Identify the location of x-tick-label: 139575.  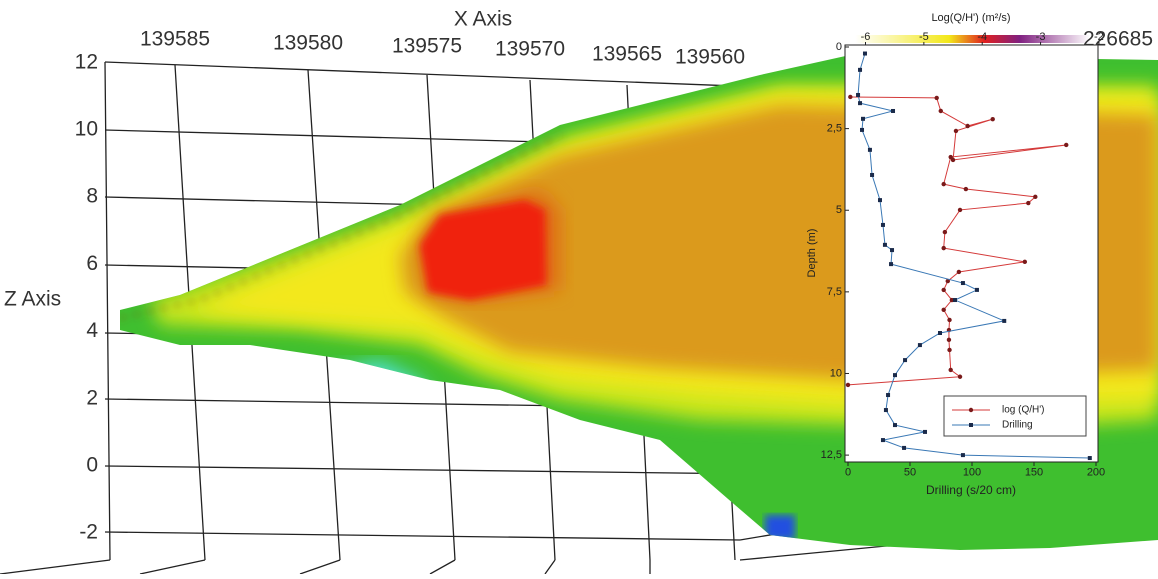
(427, 46).